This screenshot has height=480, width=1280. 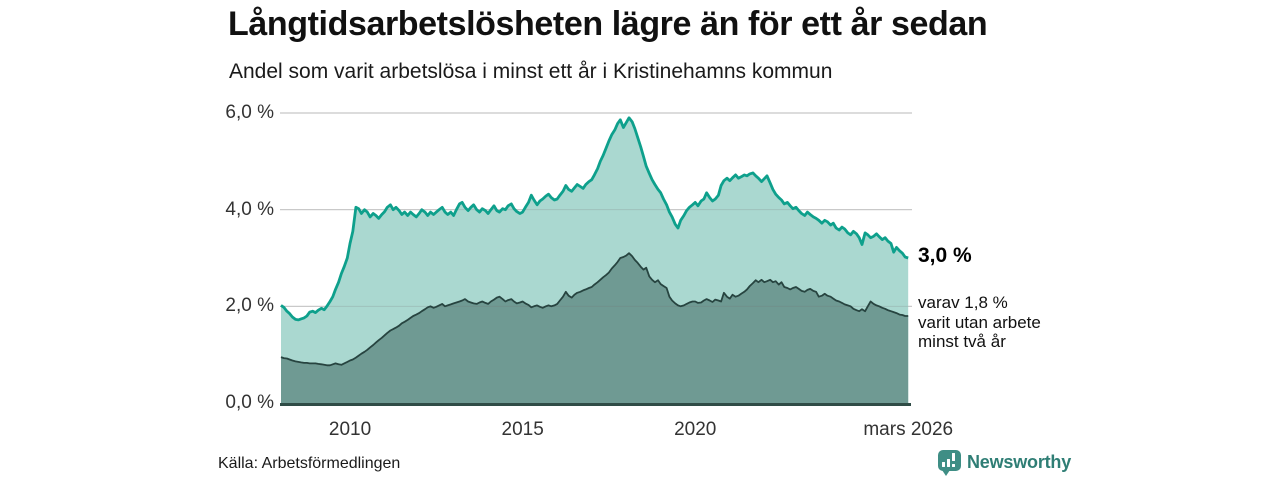 I want to click on latest-value-label: 3,0 %, so click(x=945, y=255).